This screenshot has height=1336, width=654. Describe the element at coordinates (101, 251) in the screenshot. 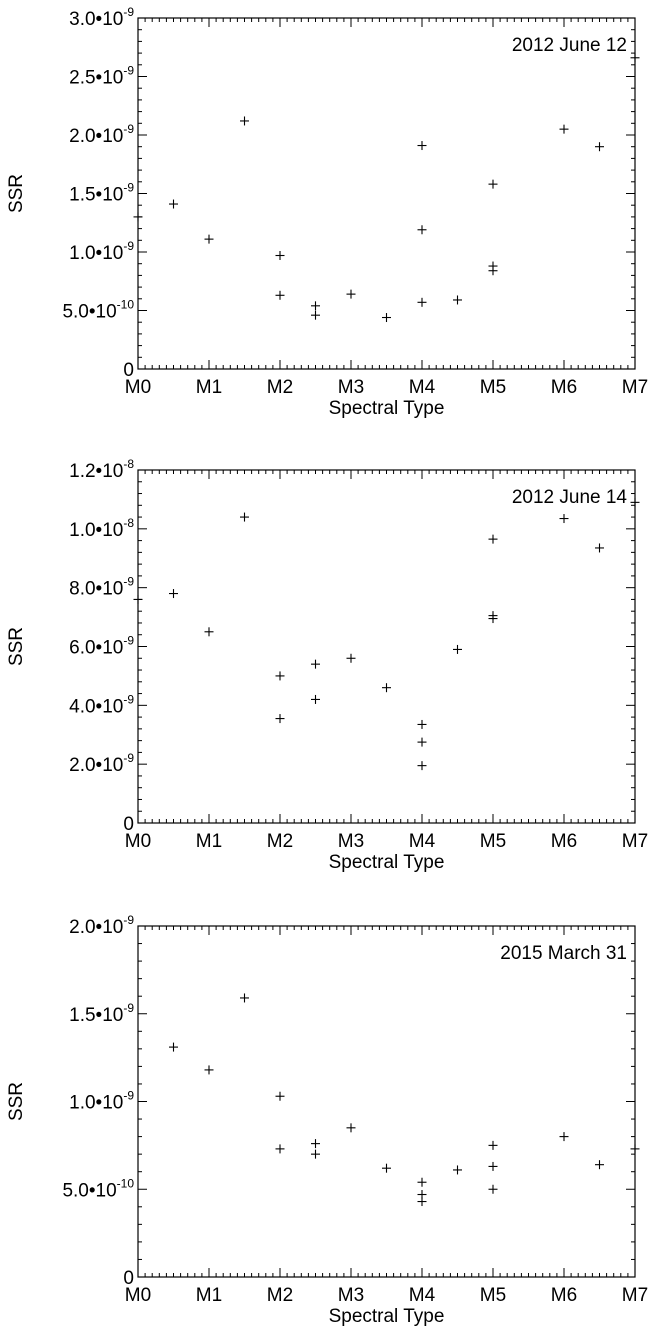

I see `y-tick-label: 1.0•10-9` at that location.